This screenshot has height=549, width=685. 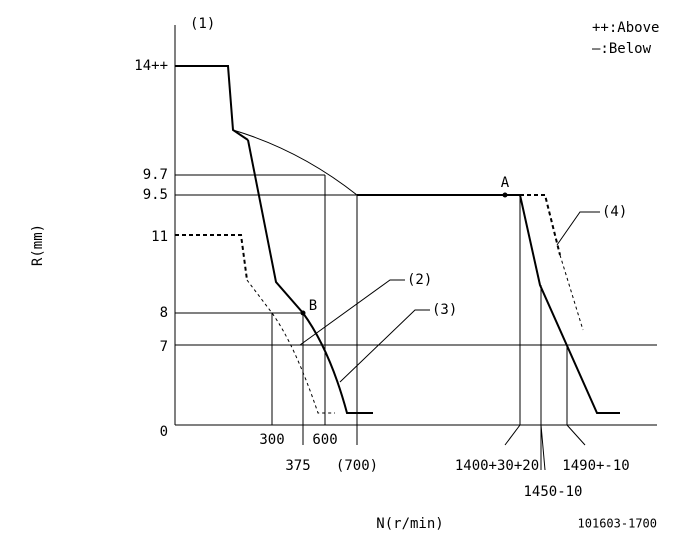 What do you see at coordinates (151, 66) in the screenshot?
I see `y-label: 14++` at bounding box center [151, 66].